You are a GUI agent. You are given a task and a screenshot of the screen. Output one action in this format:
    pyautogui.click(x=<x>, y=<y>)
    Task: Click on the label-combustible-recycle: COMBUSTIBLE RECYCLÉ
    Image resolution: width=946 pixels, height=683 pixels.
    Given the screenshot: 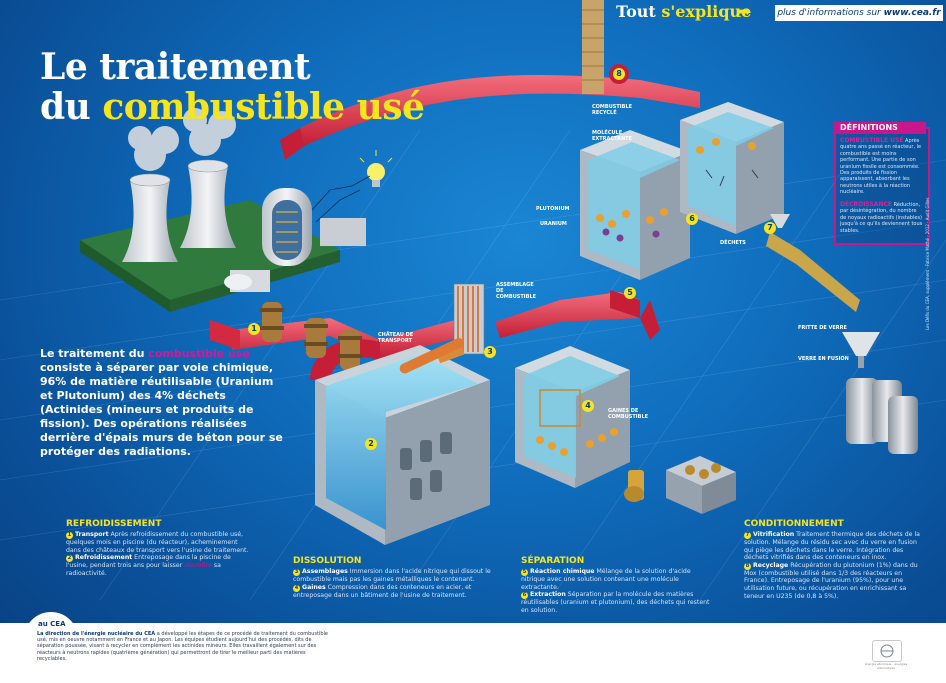 What is the action you would take?
    pyautogui.click(x=612, y=110)
    